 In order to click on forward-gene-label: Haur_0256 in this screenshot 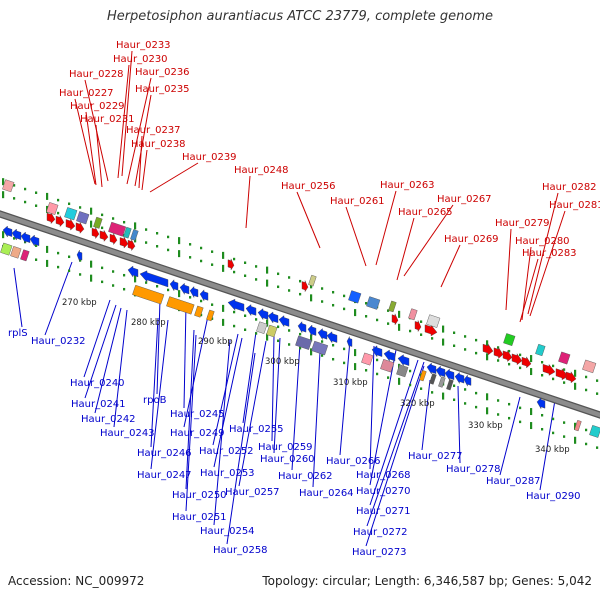, I will do `click(308, 186)`.